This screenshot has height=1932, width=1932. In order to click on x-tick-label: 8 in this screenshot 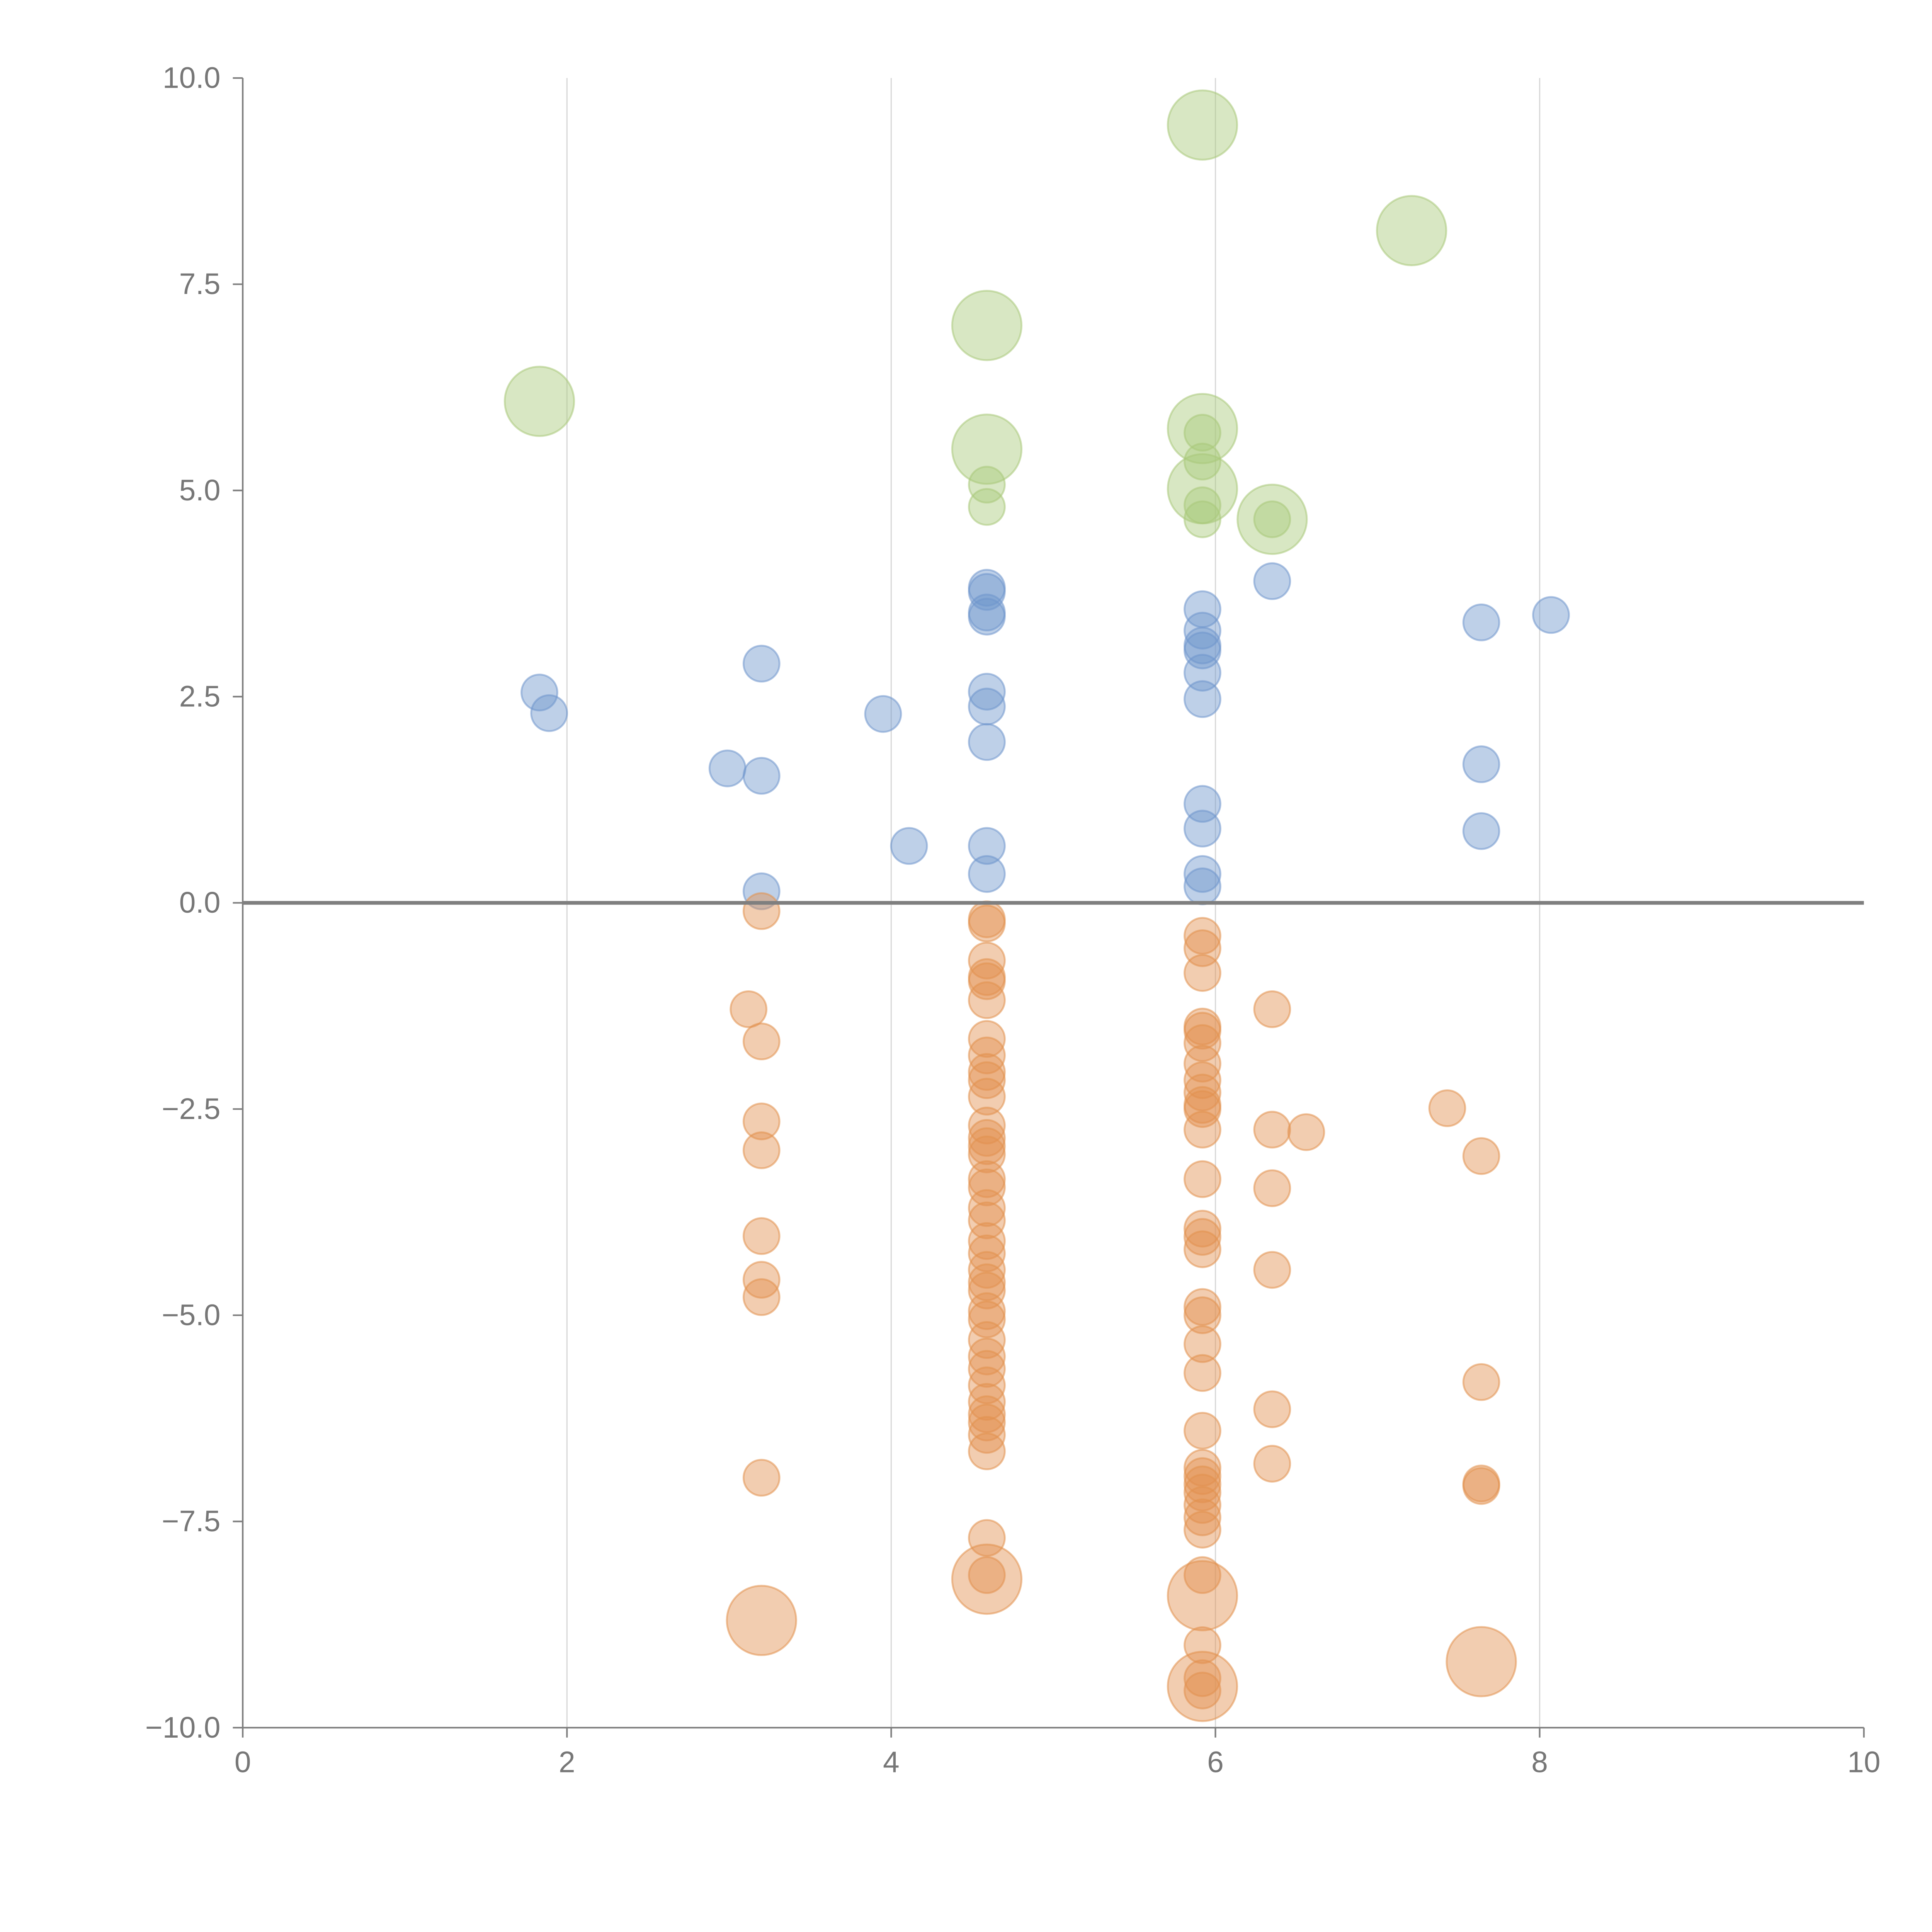, I will do `click(1540, 1763)`.